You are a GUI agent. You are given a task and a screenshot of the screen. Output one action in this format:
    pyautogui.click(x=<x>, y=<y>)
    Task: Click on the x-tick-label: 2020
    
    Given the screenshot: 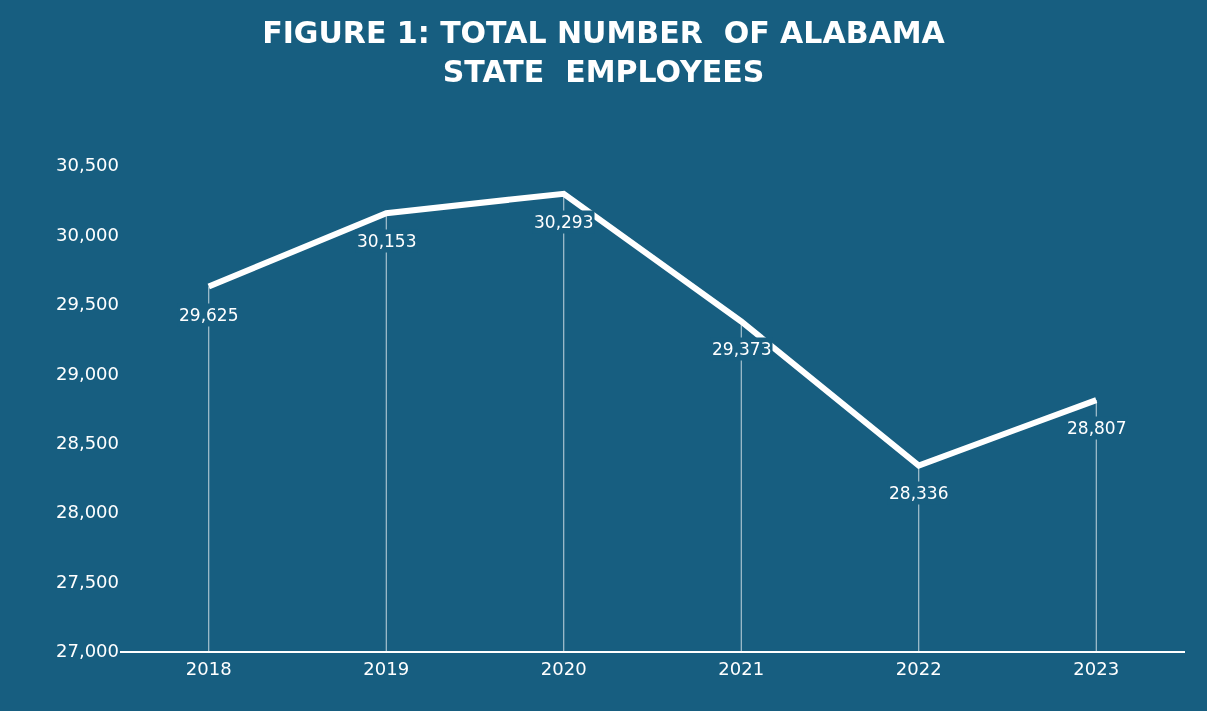 What is the action you would take?
    pyautogui.click(x=563, y=668)
    